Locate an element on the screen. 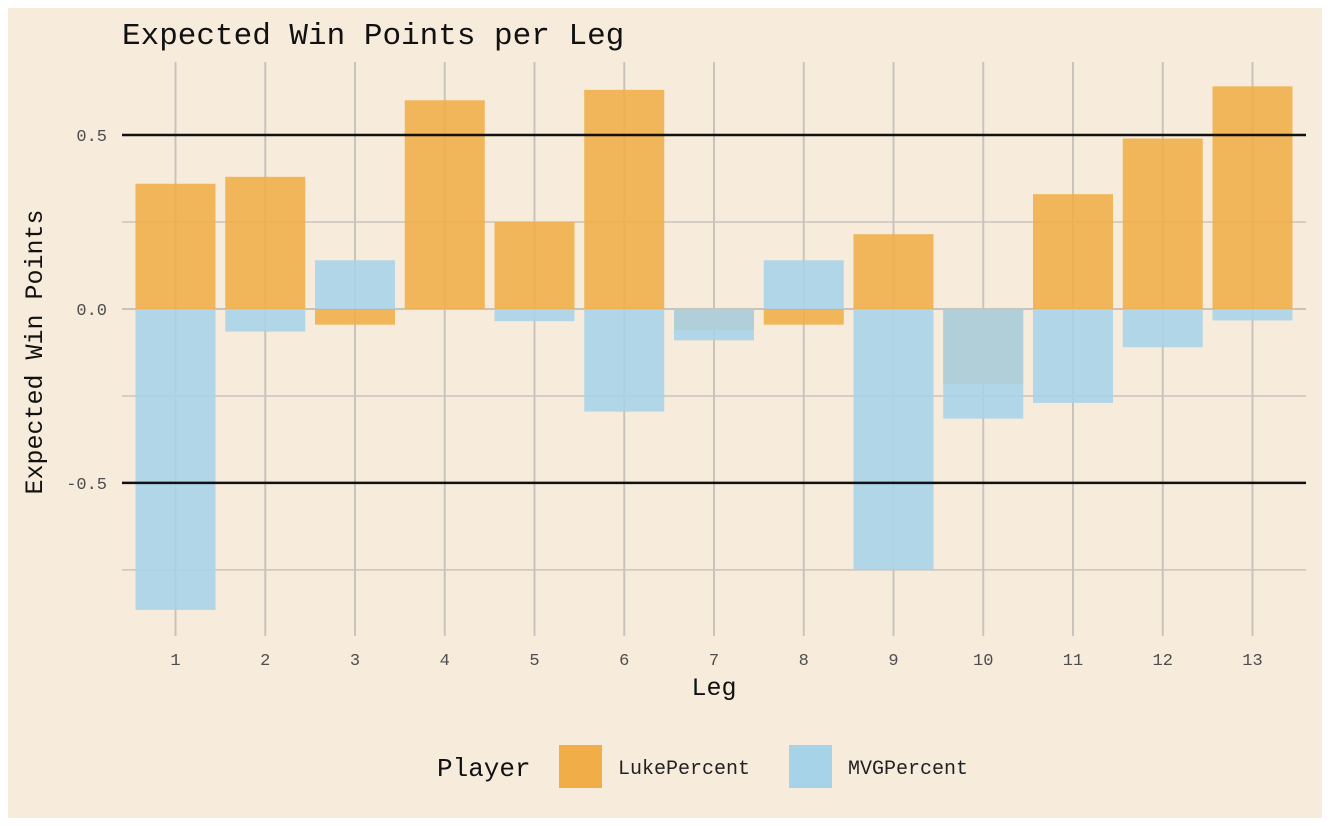 The width and height of the screenshot is (1330, 826). x-tick-label: 3 is located at coordinates (355, 661).